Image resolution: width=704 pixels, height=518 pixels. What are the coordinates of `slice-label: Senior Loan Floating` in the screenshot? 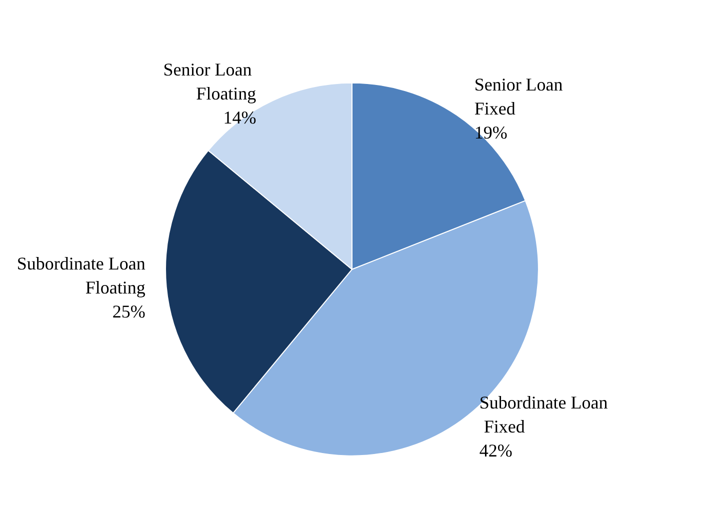 It's located at (209, 81).